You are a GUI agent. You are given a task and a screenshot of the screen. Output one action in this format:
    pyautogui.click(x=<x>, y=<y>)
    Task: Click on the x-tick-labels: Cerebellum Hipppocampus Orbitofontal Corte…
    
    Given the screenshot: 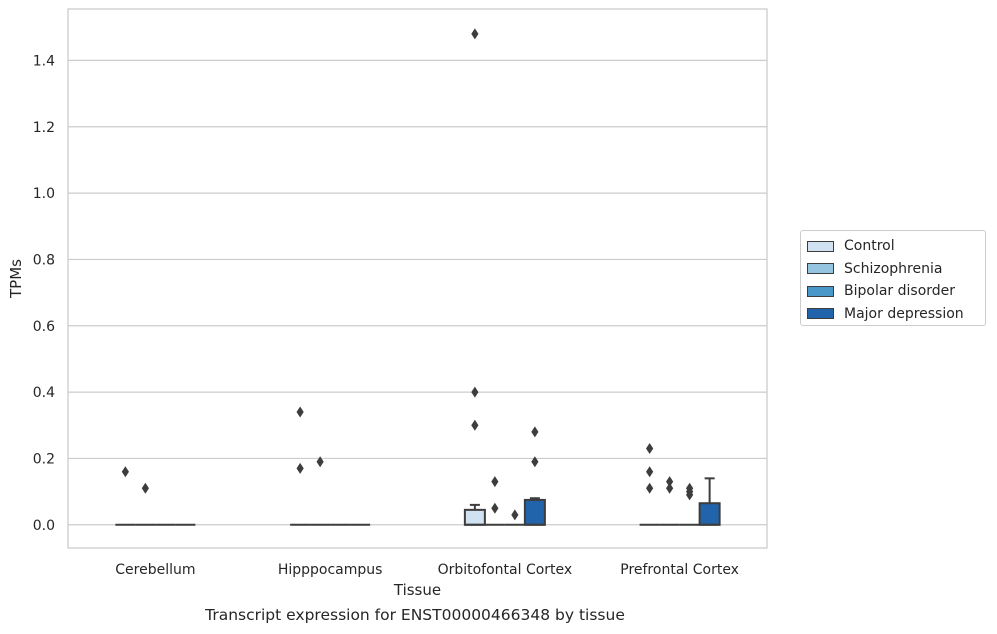 What is the action you would take?
    pyautogui.click(x=427, y=570)
    